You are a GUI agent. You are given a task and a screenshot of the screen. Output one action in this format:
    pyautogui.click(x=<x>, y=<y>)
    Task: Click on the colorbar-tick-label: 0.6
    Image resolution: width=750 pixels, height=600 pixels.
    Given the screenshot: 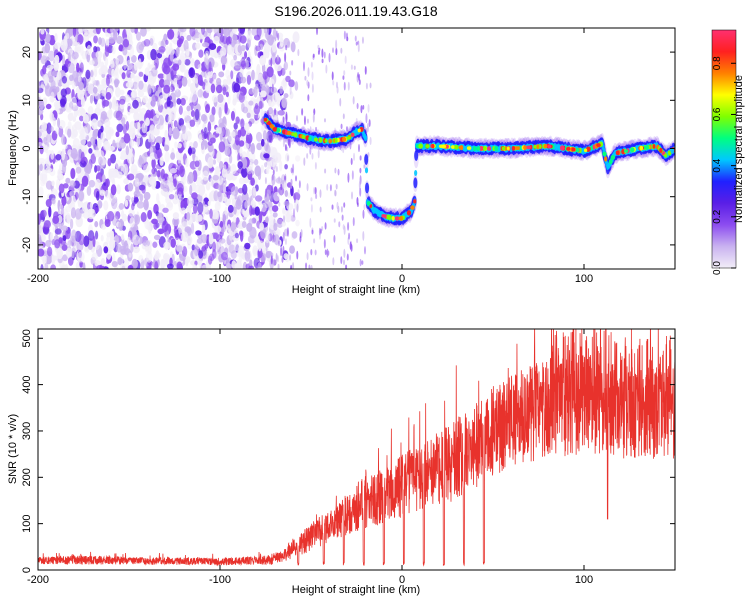 What is the action you would take?
    pyautogui.click(x=717, y=114)
    